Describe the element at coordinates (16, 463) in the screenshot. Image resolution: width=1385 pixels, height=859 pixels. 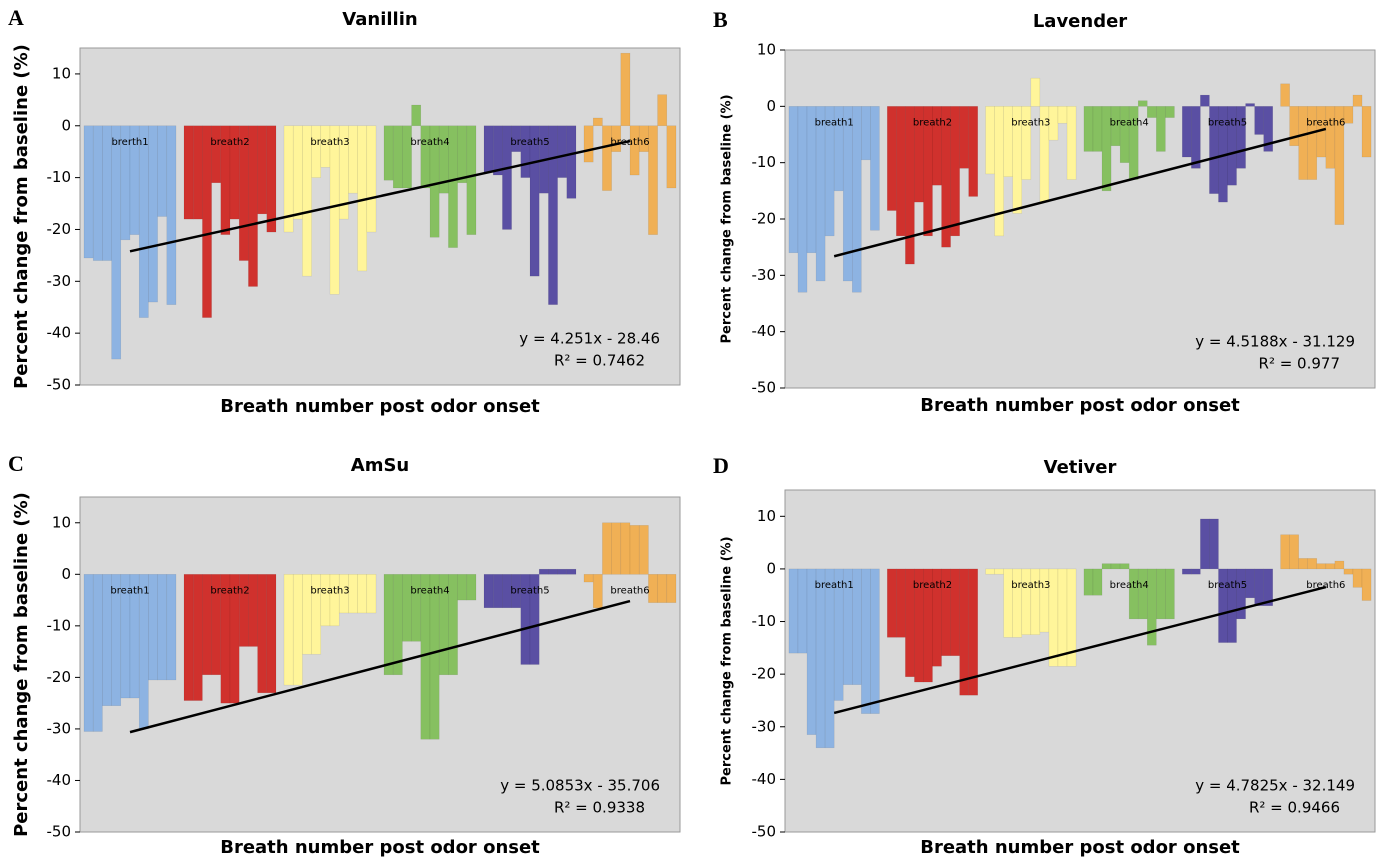
I see `panel-letter: C` at that location.